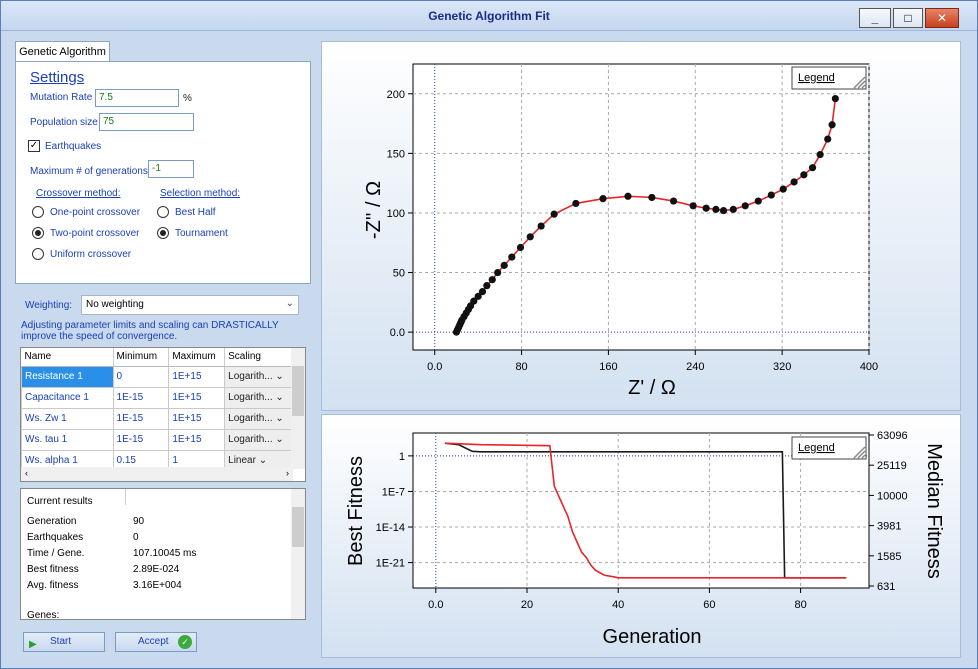 This screenshot has width=978, height=669. Describe the element at coordinates (60, 501) in the screenshot. I see `results-header: Current results` at that location.